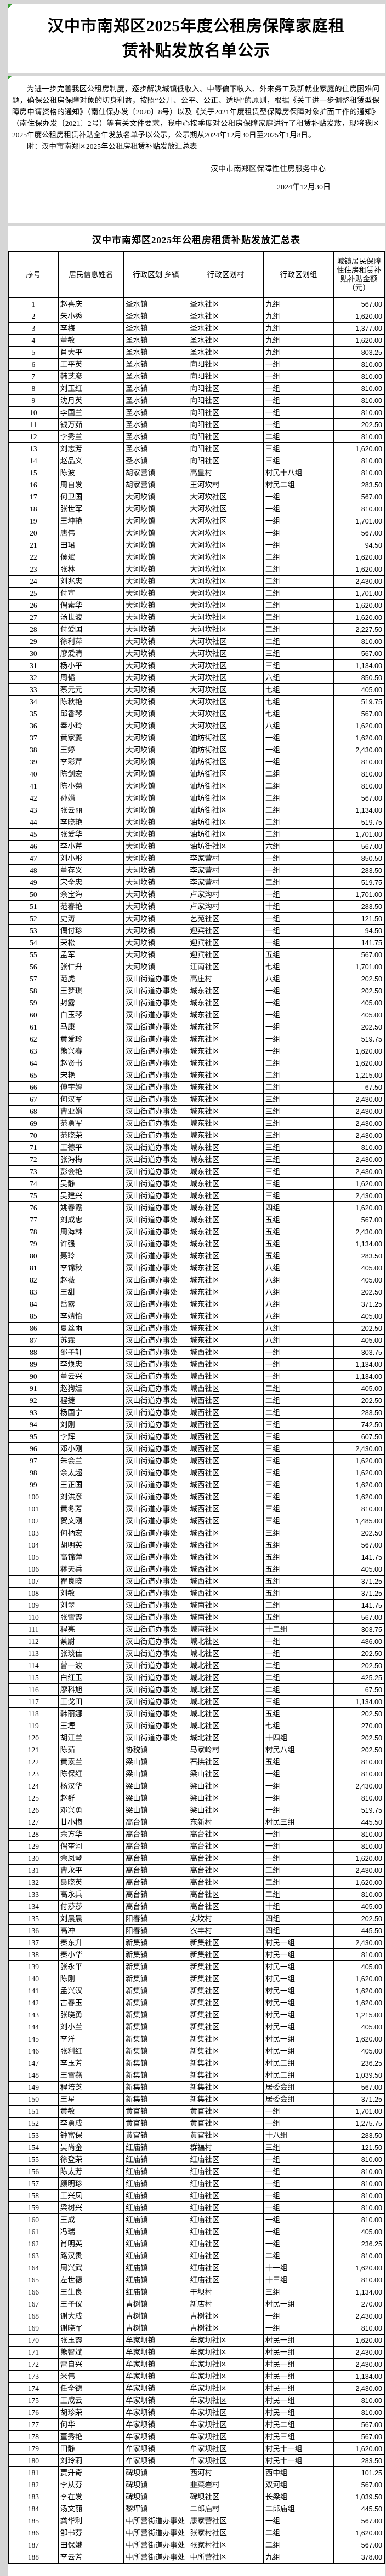  Describe the element at coordinates (34, 2352) in the screenshot. I see `cell-index: 171` at that location.